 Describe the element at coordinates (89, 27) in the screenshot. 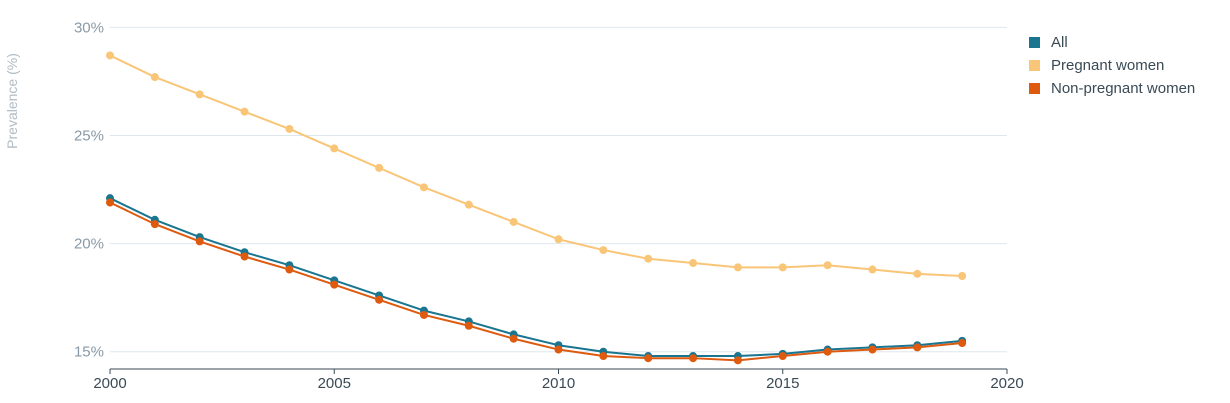

I see `y-tick-label: 30%` at that location.